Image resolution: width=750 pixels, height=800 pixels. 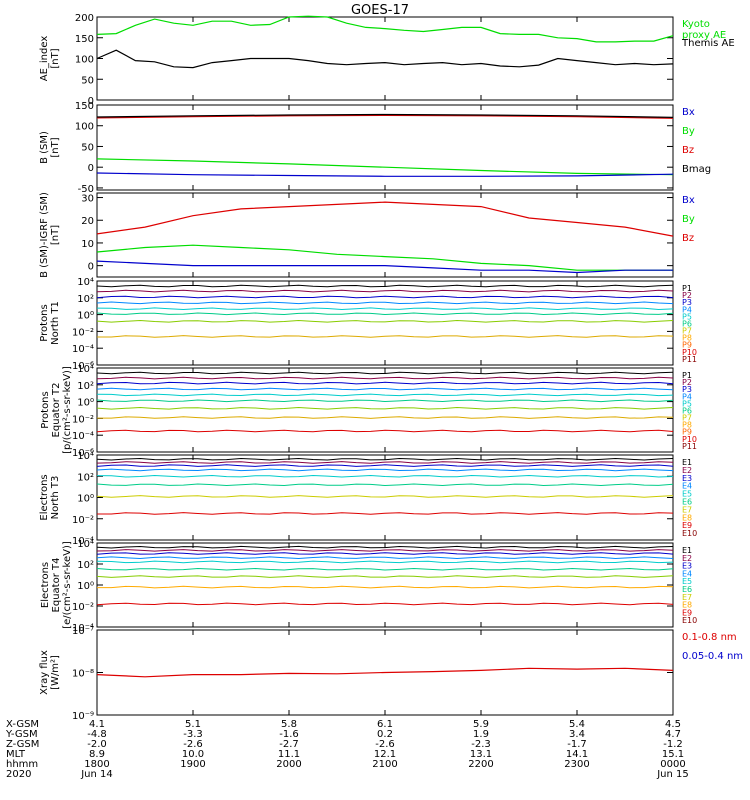 What do you see at coordinates (712, 656) in the screenshot?
I see `legend-entry: 0.05-0.4 nm` at bounding box center [712, 656].